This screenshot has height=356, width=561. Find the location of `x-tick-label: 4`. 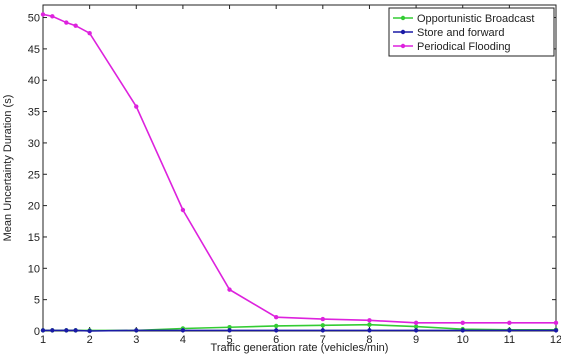

x-tick-label: 4 is located at coordinates (183, 340).